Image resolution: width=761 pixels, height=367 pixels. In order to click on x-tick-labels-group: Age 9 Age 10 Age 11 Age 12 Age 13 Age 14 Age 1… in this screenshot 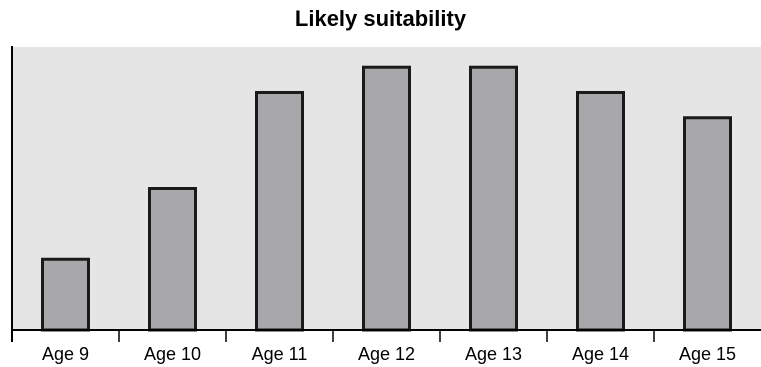, I will do `click(389, 354)`.